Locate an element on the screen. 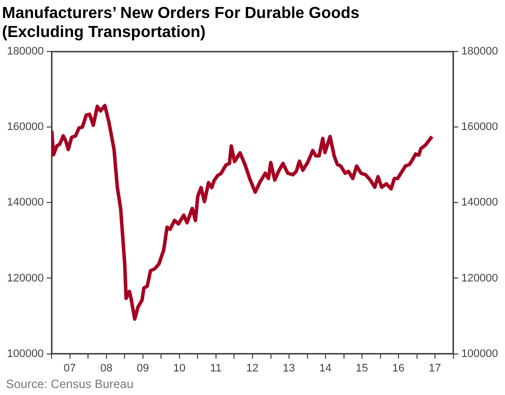  y2-tick-label: 100000 is located at coordinates (479, 354).